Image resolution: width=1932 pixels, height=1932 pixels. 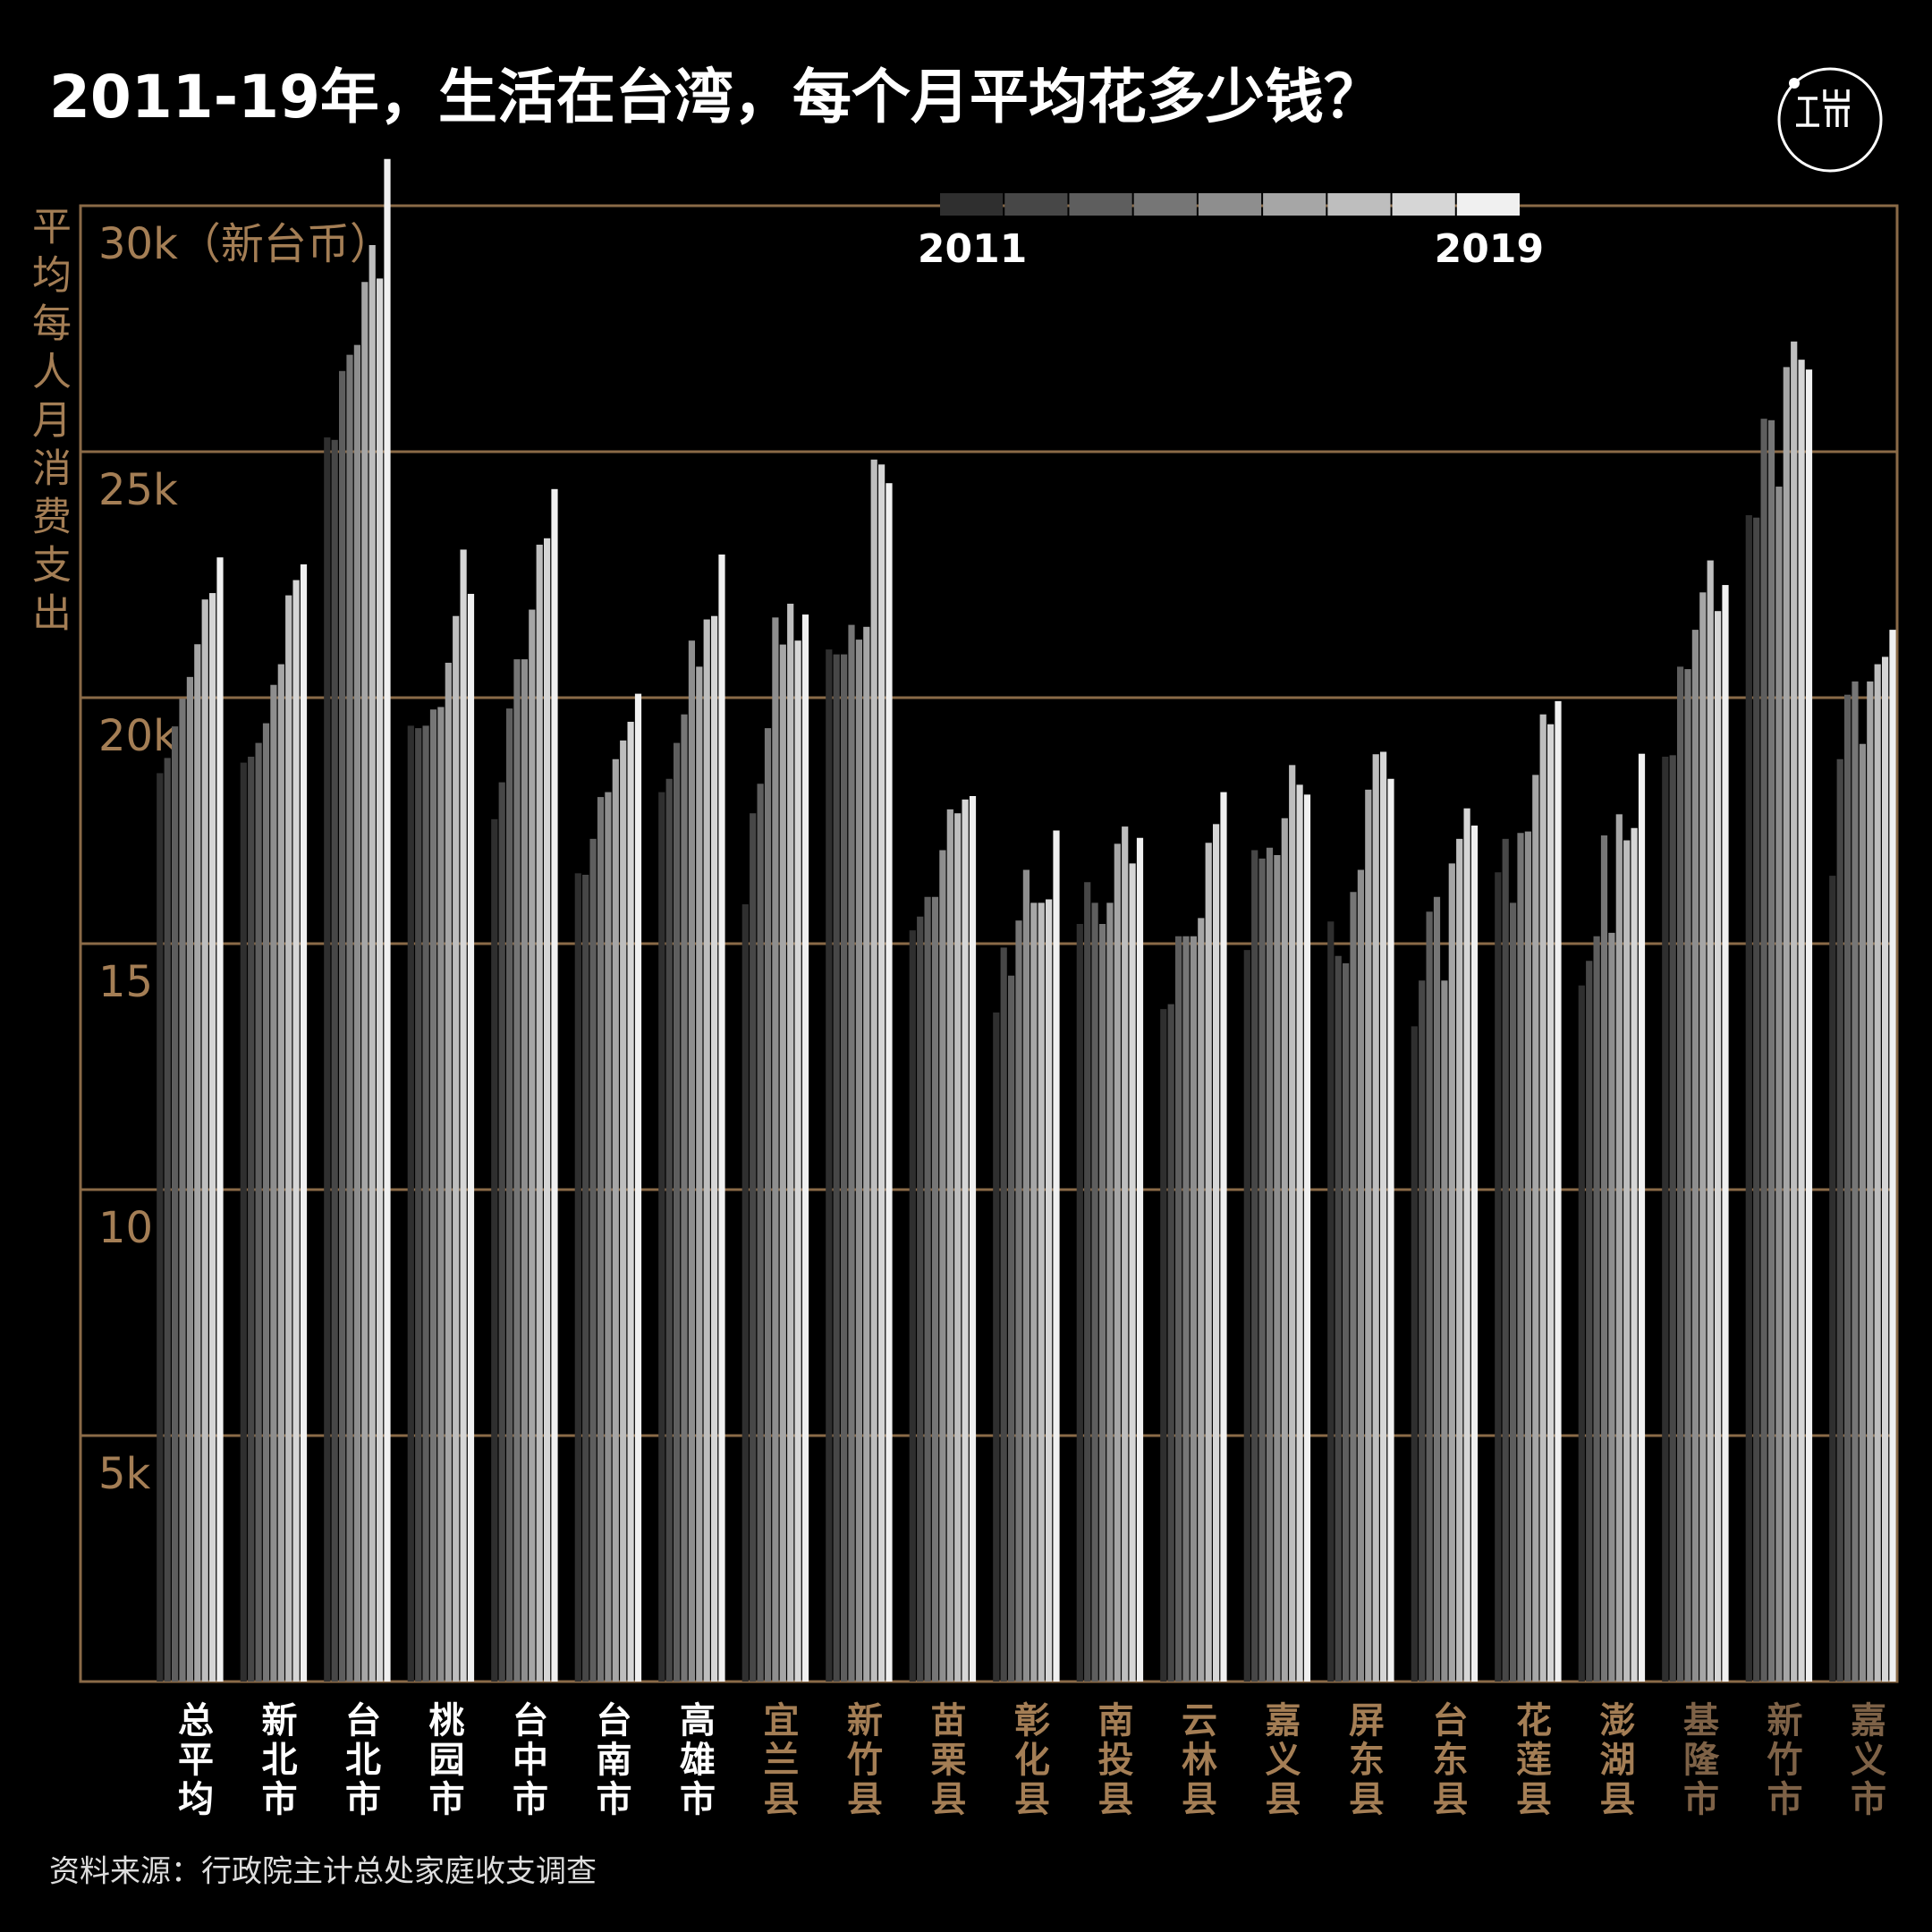 What do you see at coordinates (138, 490) in the screenshot?
I see `y-tick-label: 25k` at bounding box center [138, 490].